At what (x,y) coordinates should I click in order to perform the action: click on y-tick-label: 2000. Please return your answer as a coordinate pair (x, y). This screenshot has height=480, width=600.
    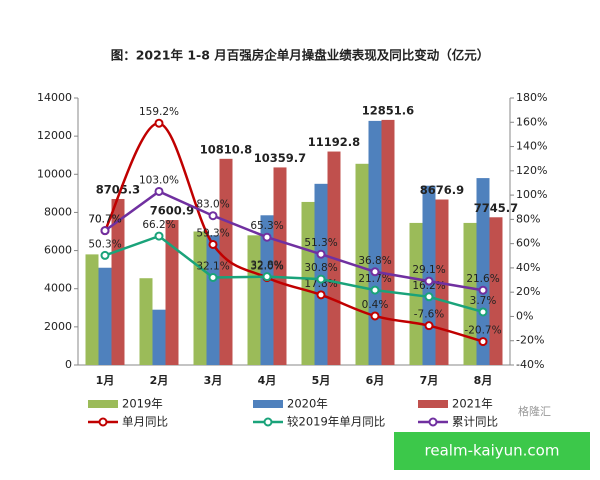
    Looking at the image, I should click on (58, 326).